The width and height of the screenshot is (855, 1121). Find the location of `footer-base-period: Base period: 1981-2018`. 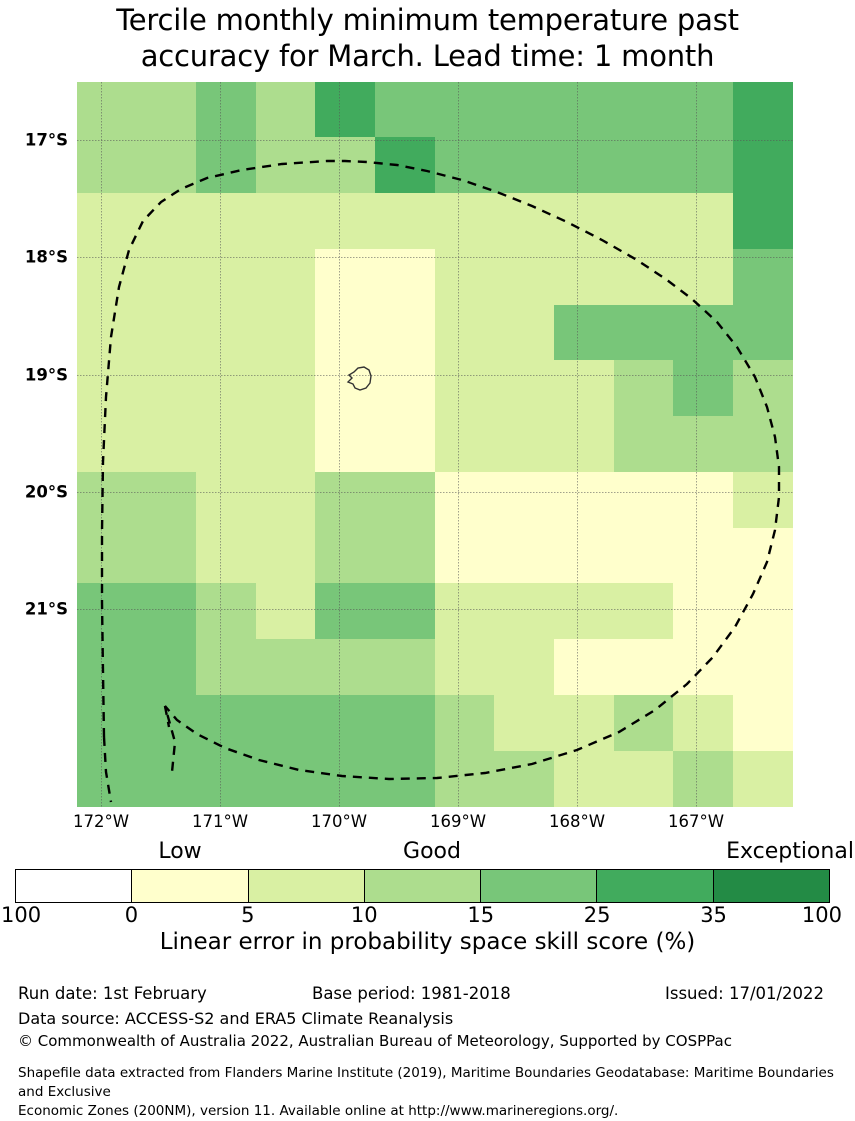

footer-base-period: Base period: 1981-2018 is located at coordinates (411, 993).